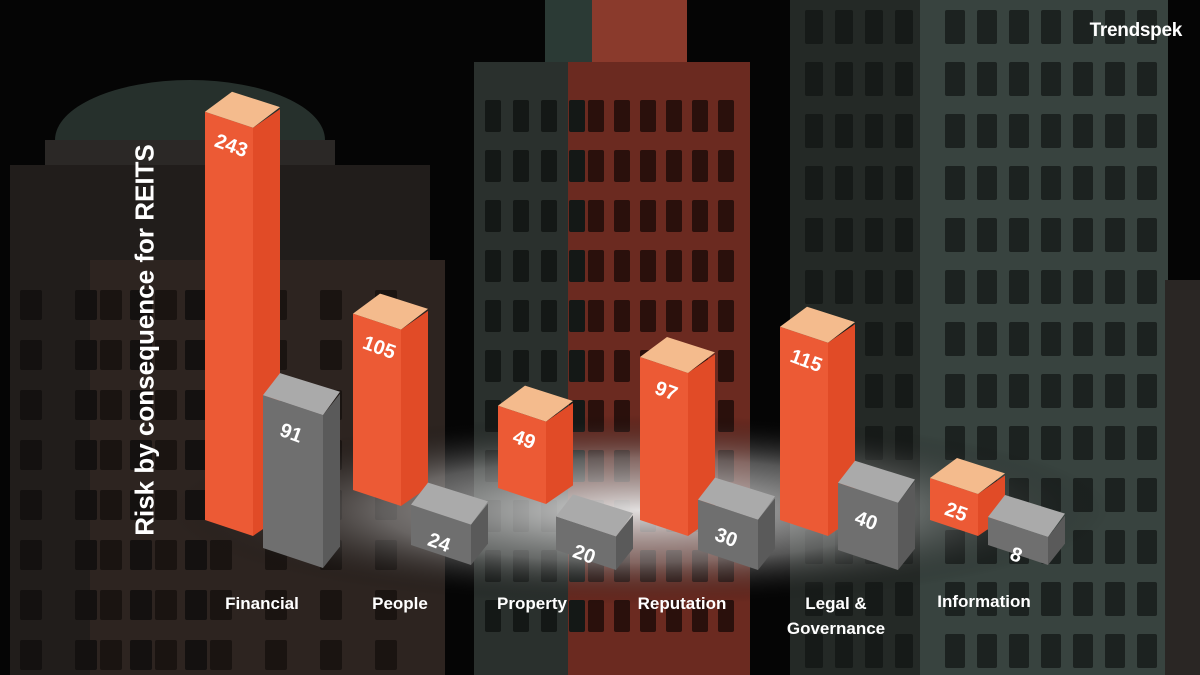 The image size is (1200, 675). What do you see at coordinates (836, 616) in the screenshot?
I see `category-label-4: Legal & Governance` at bounding box center [836, 616].